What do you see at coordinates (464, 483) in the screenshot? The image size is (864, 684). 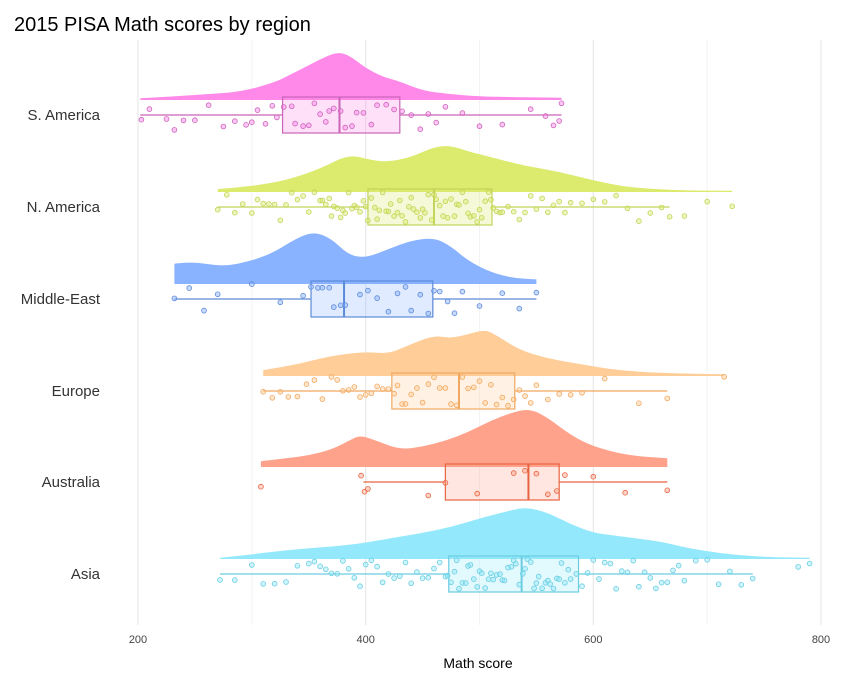 I see `points-australia` at bounding box center [464, 483].